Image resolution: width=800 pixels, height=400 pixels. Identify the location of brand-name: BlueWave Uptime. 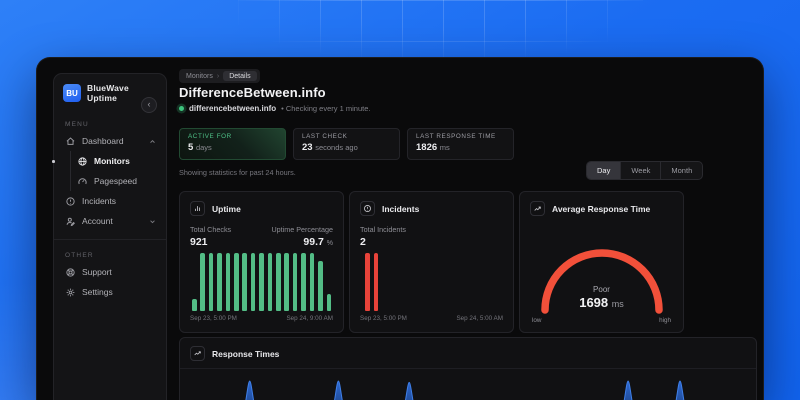
(108, 93).